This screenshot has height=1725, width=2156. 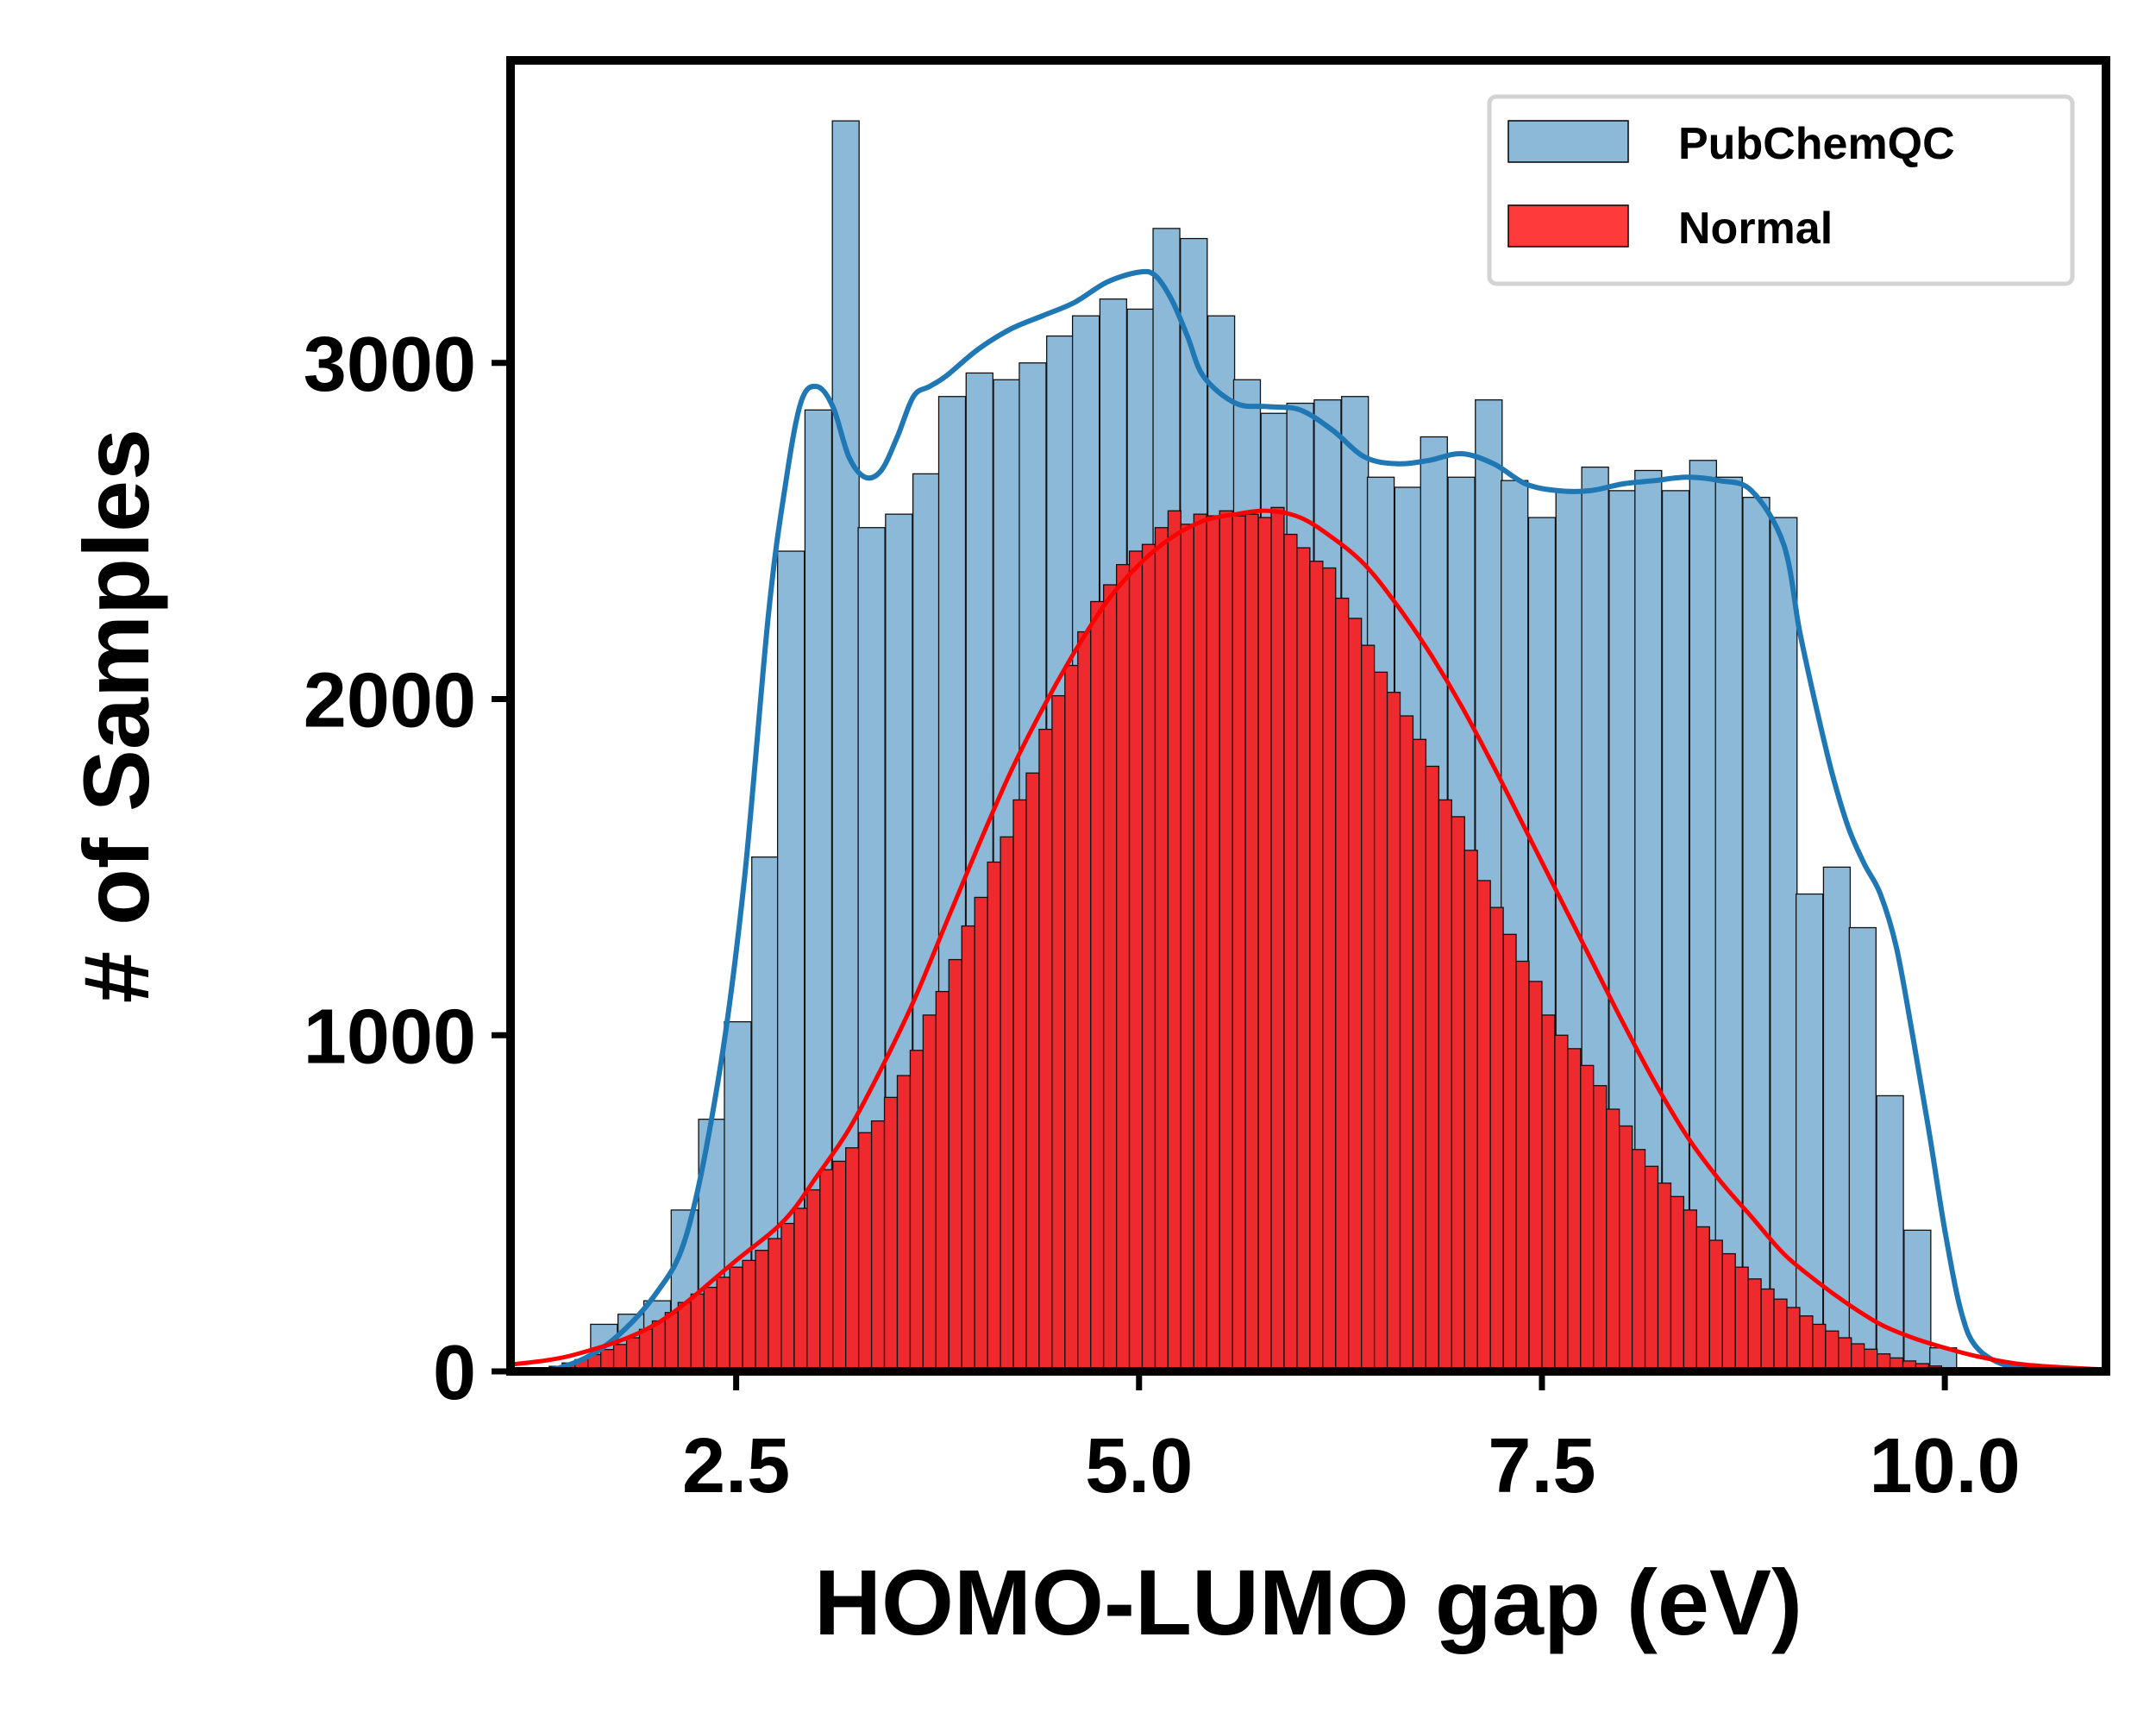 What do you see at coordinates (390, 365) in the screenshot?
I see `y-tick-label: 3000` at bounding box center [390, 365].